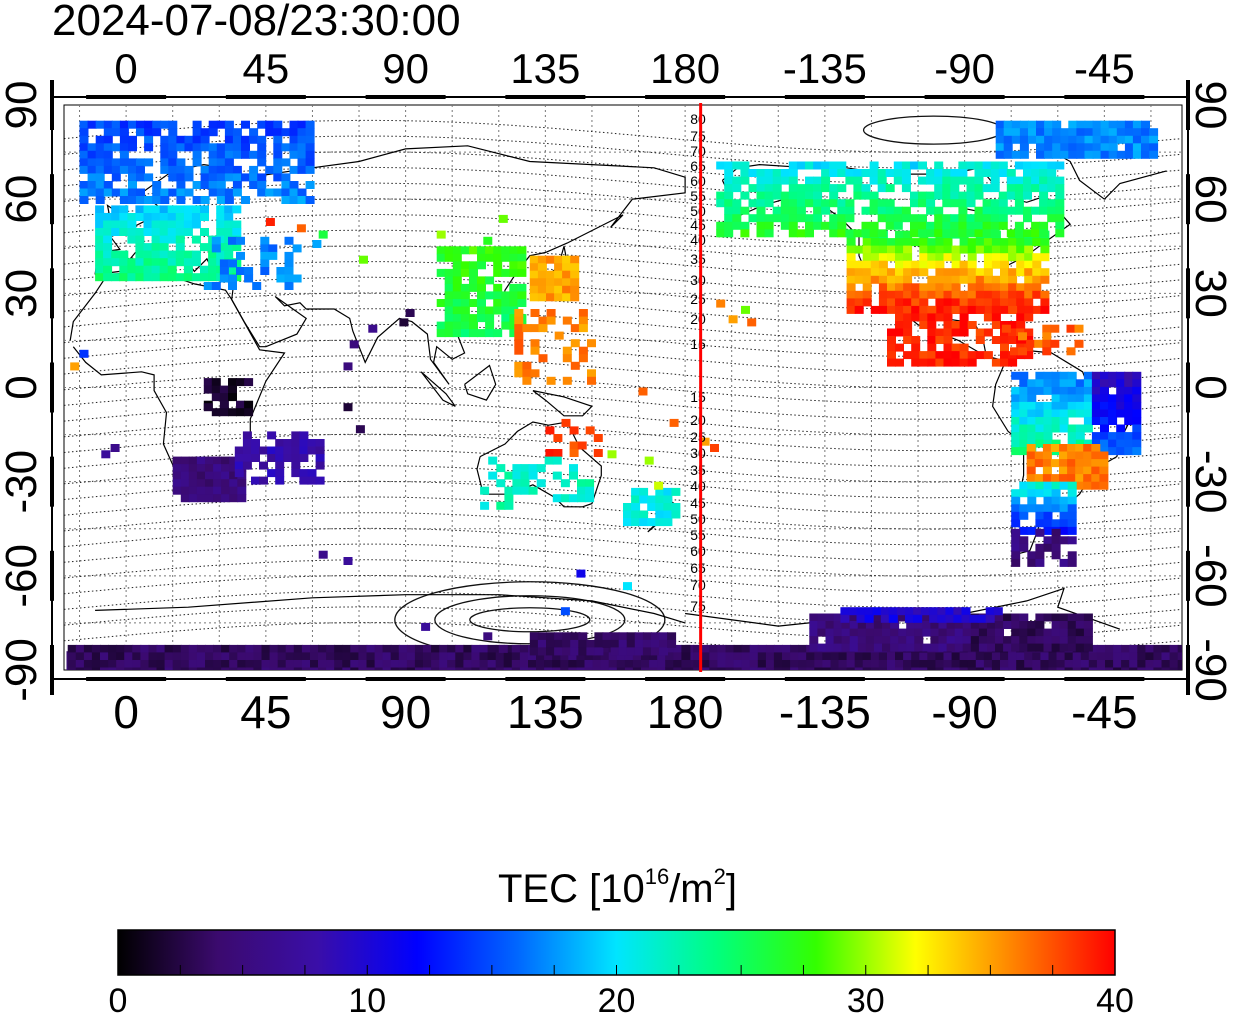 This screenshot has width=1235, height=1021. Describe the element at coordinates (685, 712) in the screenshot. I see `bottom-lon-label: 180` at that location.